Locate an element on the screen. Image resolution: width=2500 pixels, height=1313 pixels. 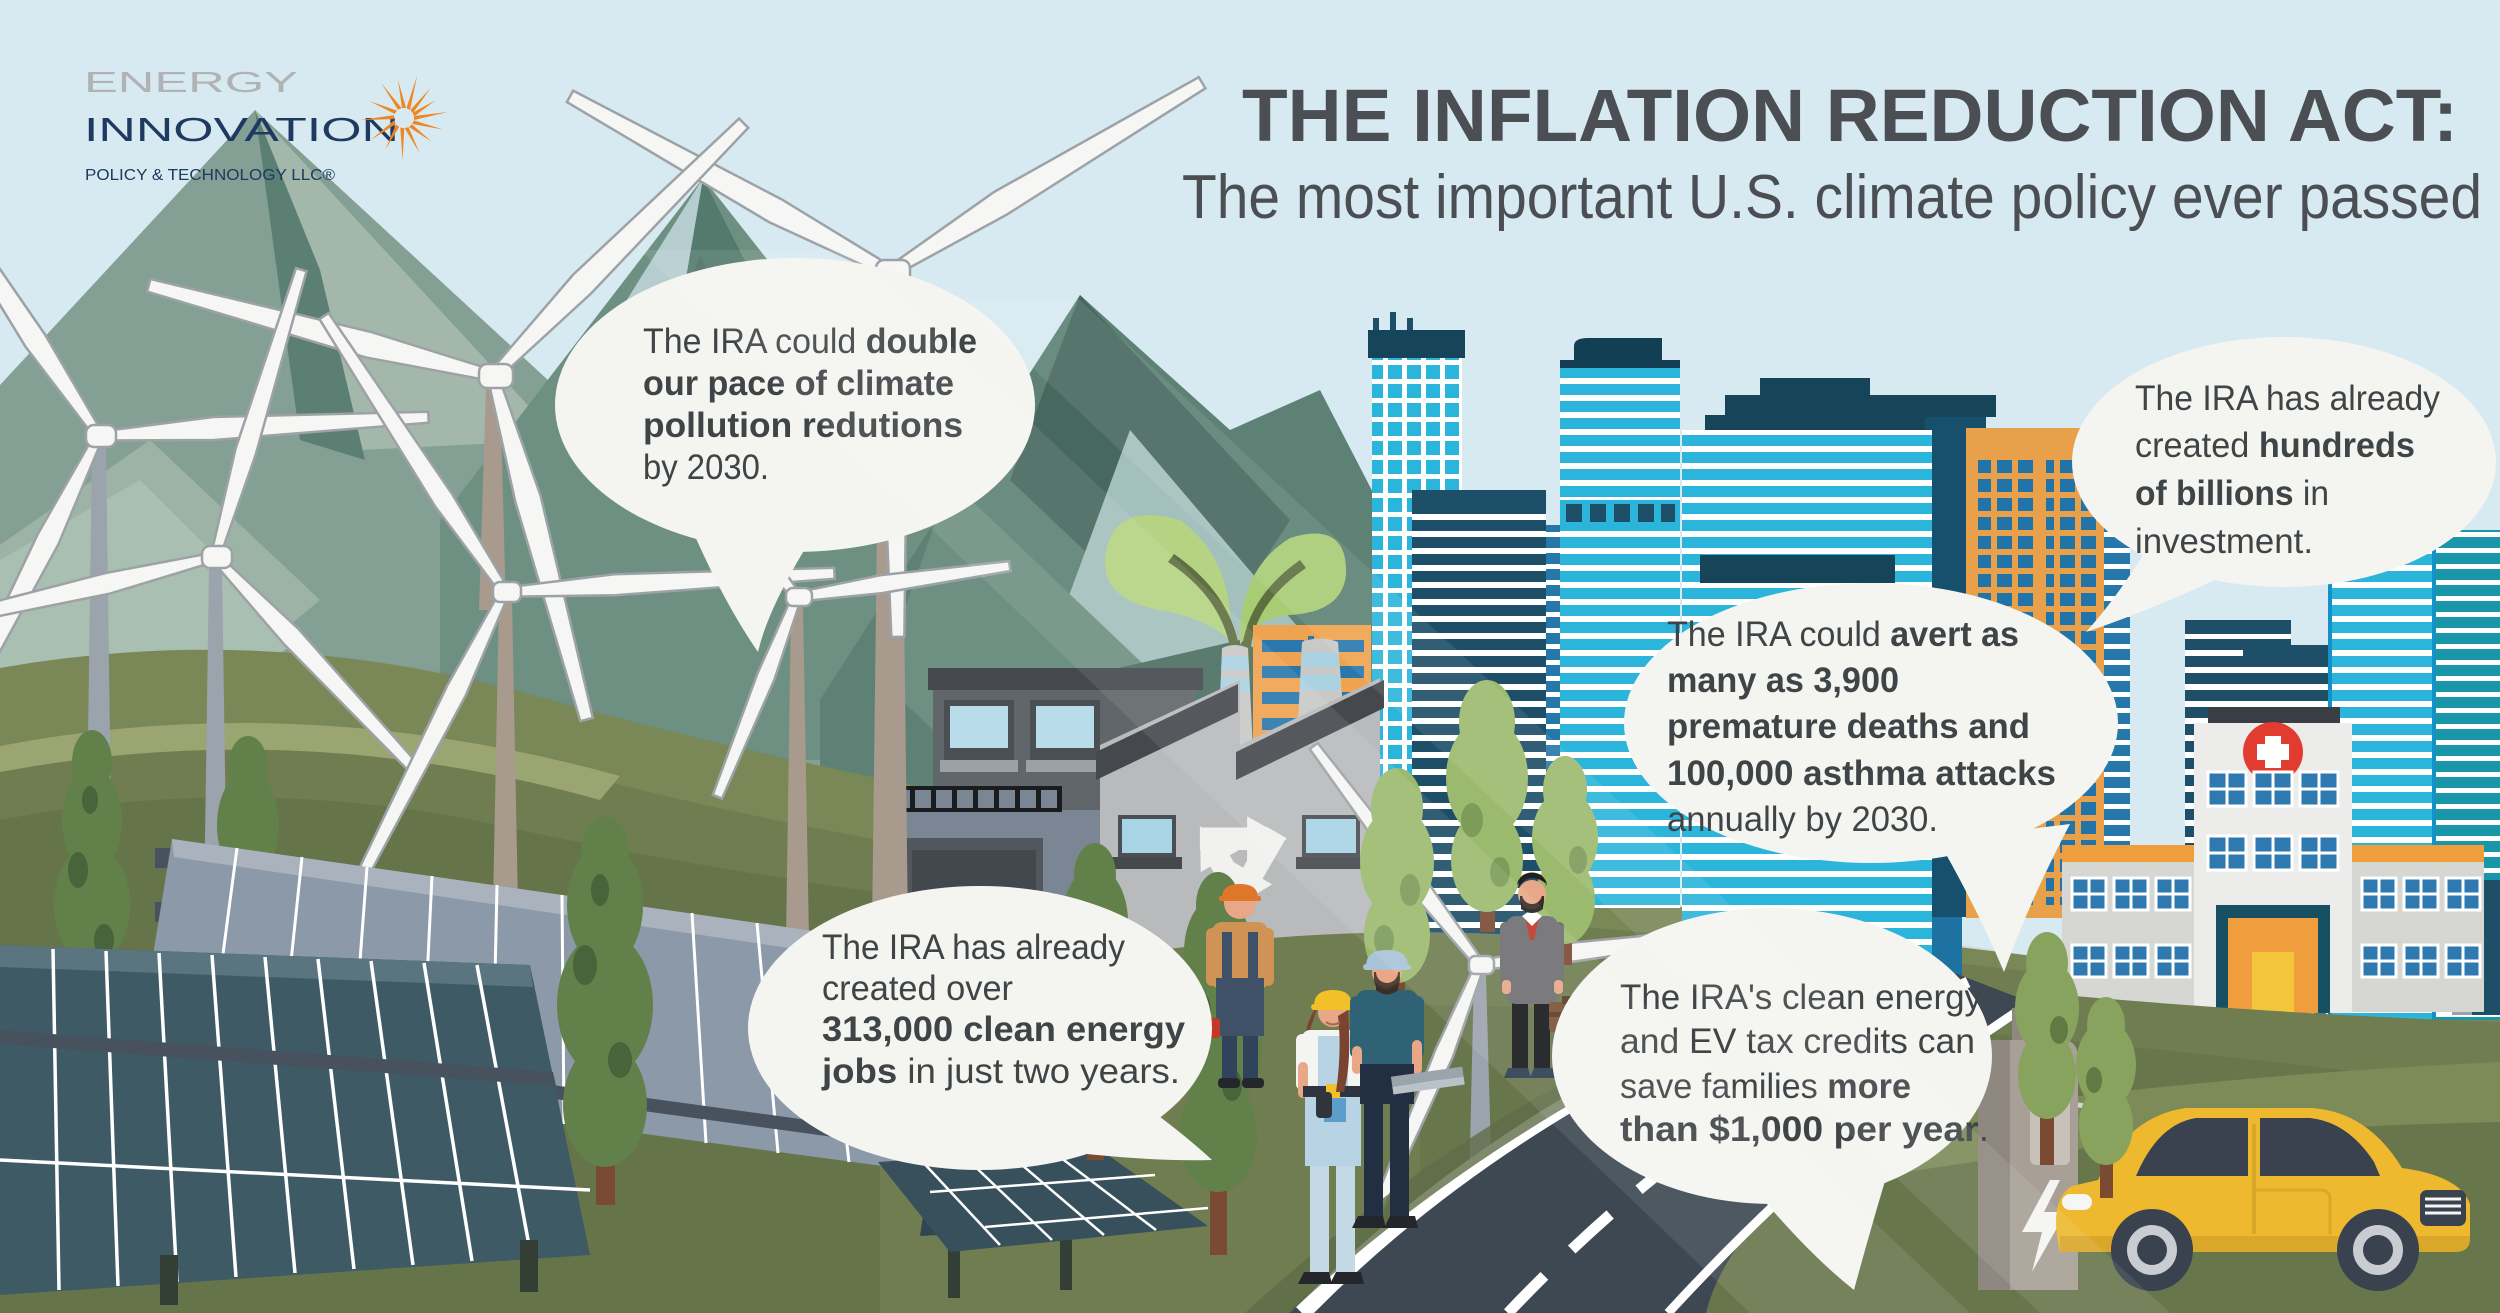
svg-text: by 2030. is located at coordinates (706, 467).